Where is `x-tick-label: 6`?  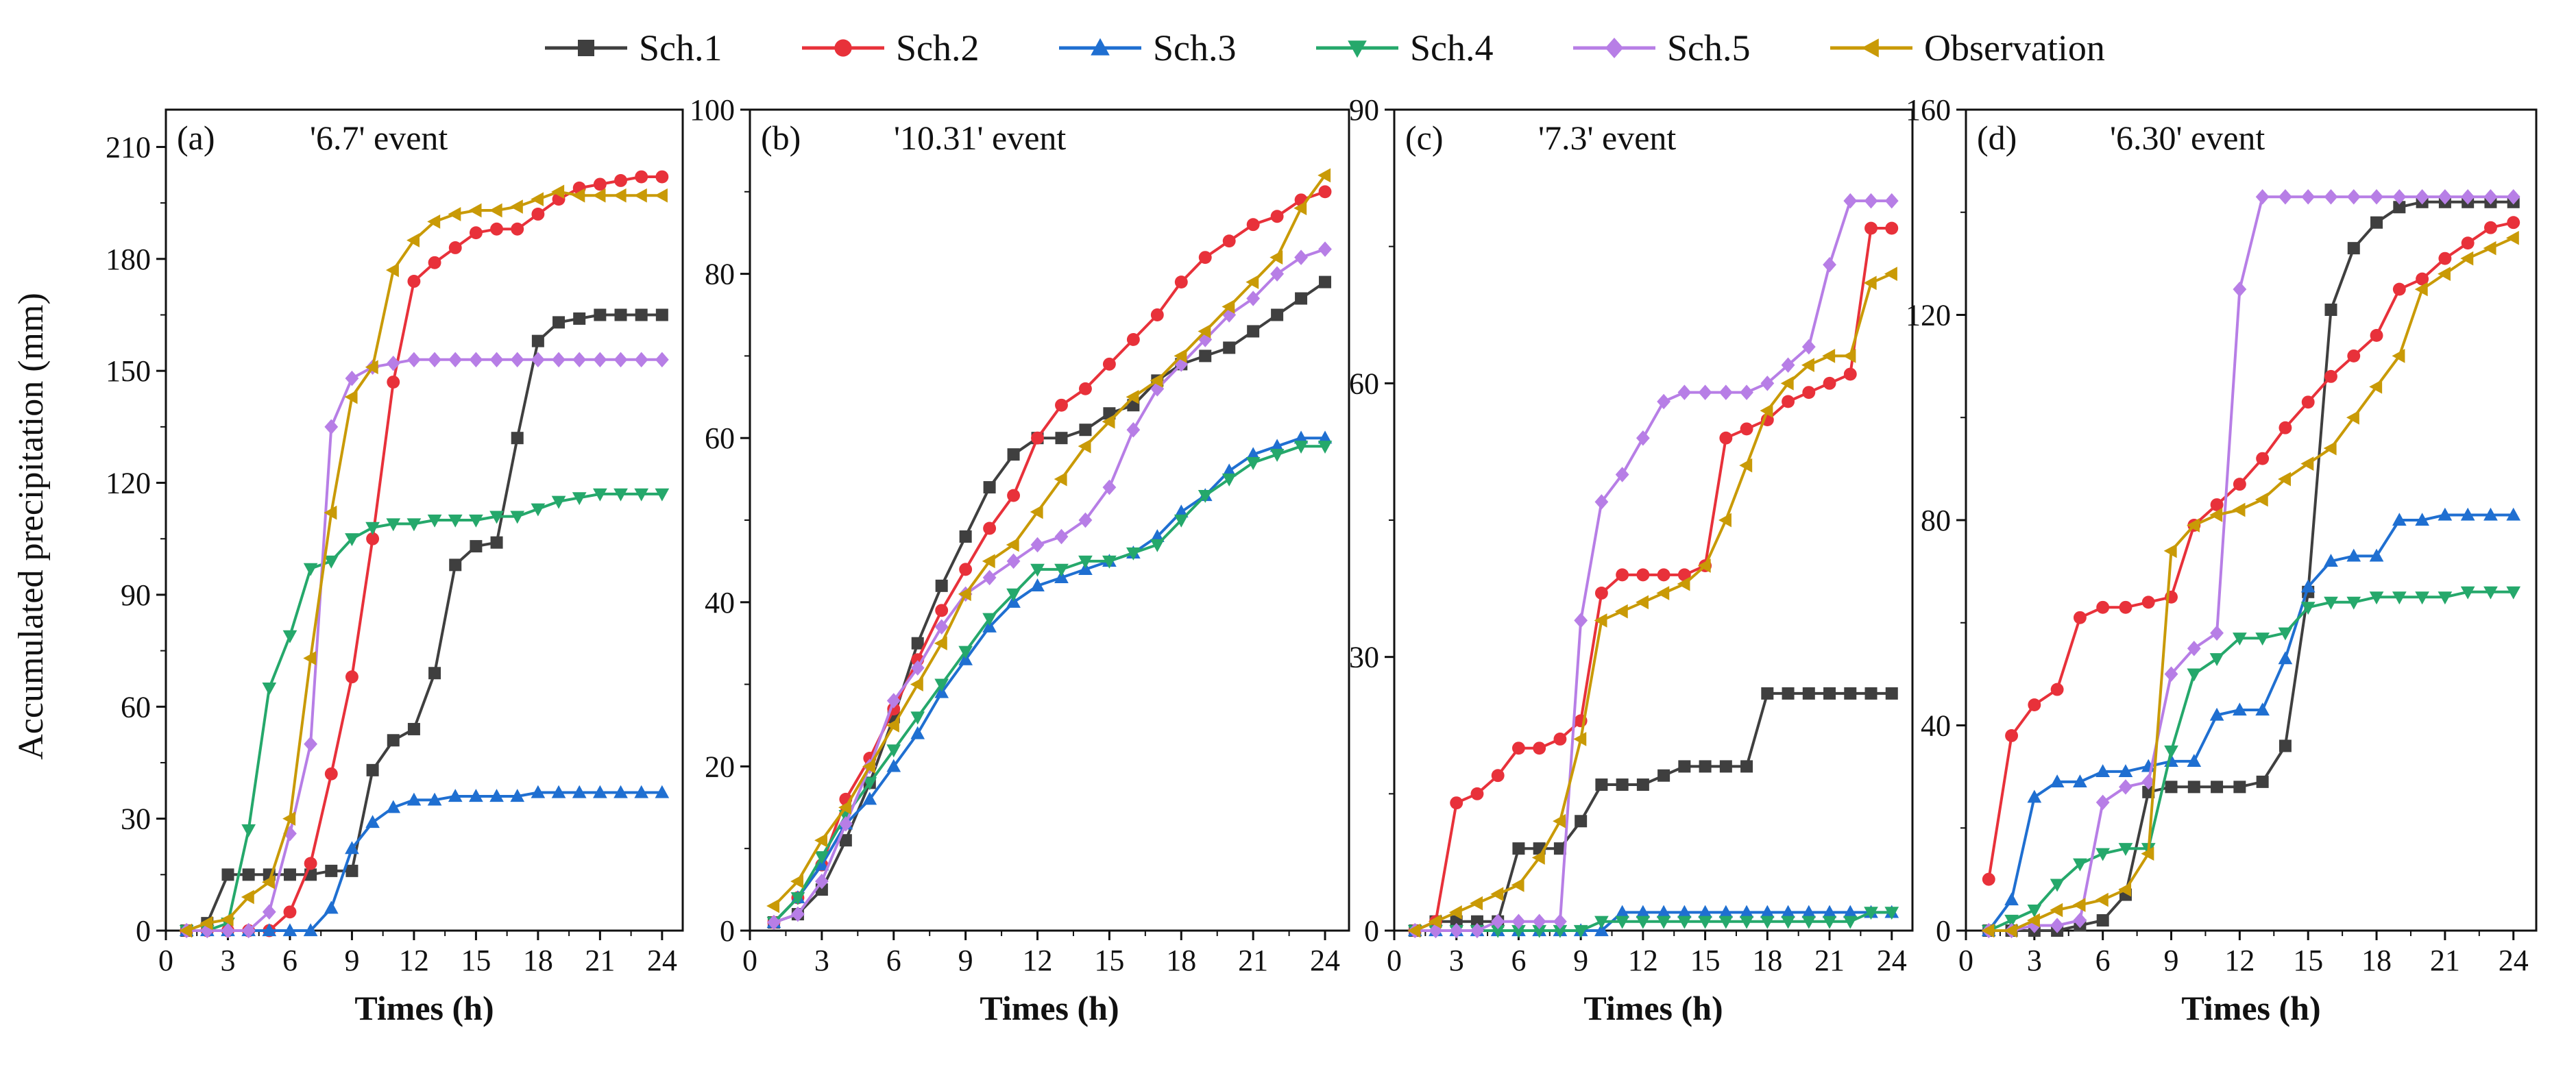 x-tick-label: 6 is located at coordinates (893, 960).